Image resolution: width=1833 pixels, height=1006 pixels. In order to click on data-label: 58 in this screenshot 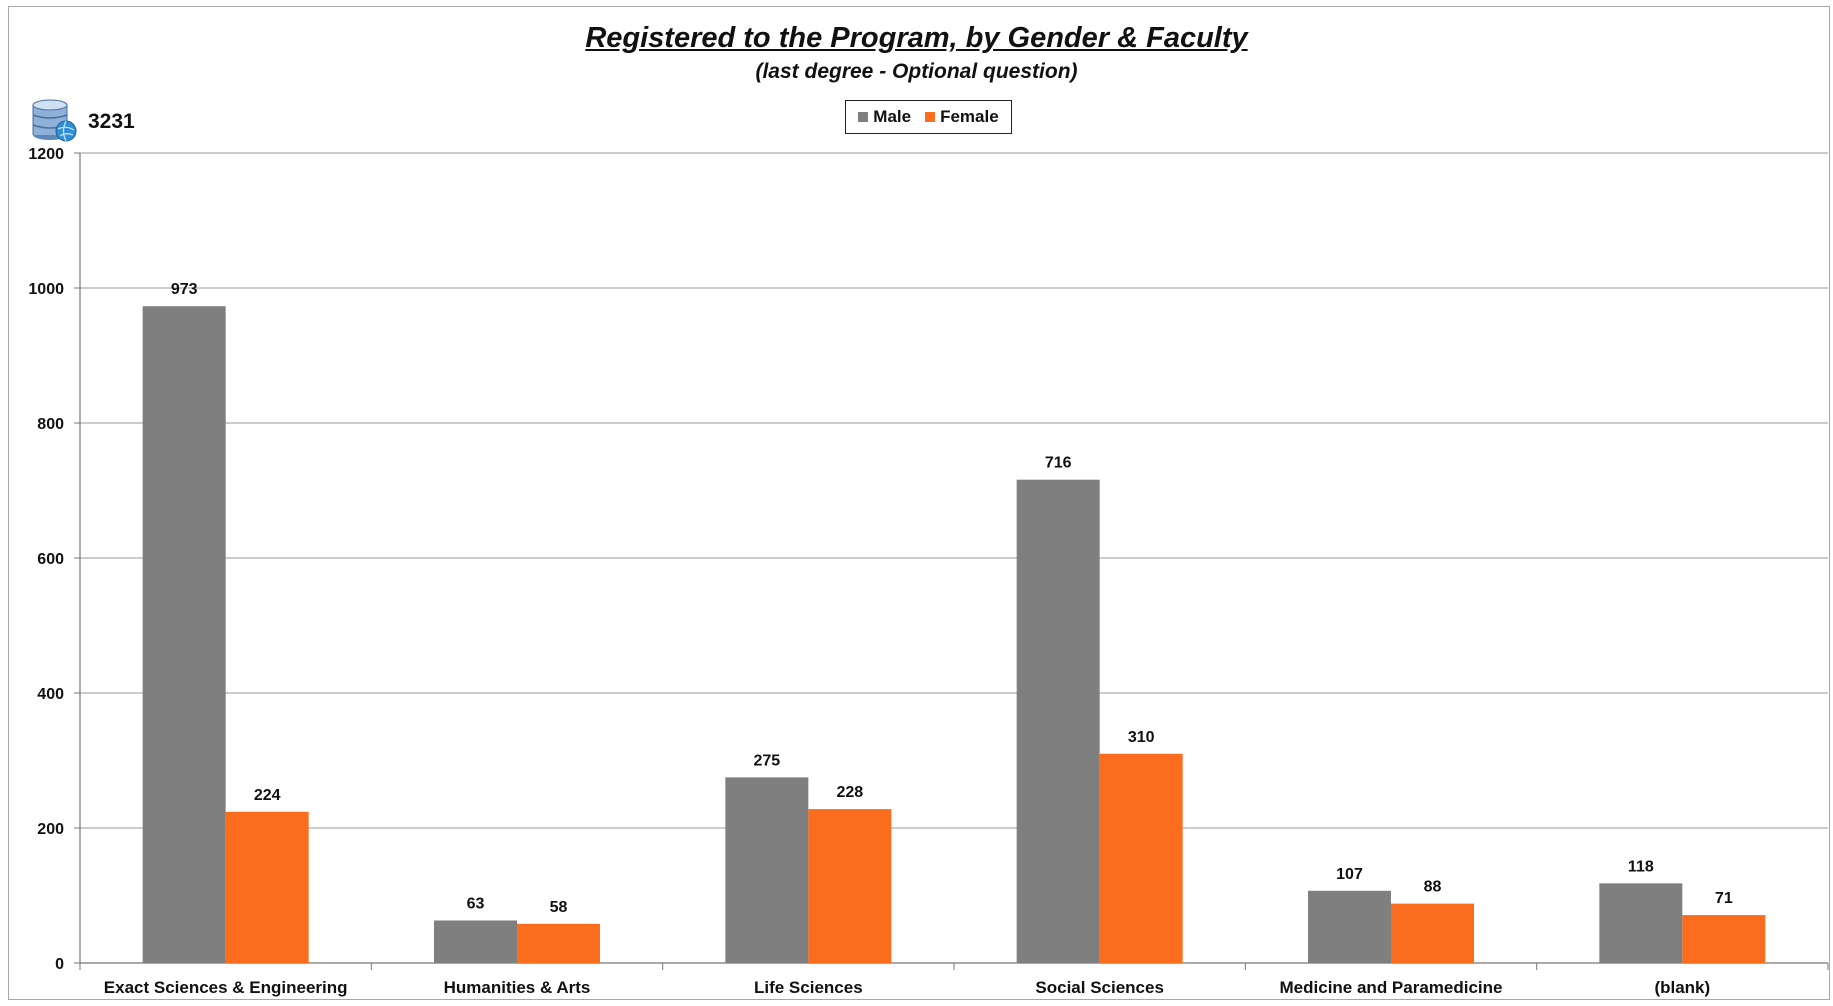, I will do `click(559, 907)`.